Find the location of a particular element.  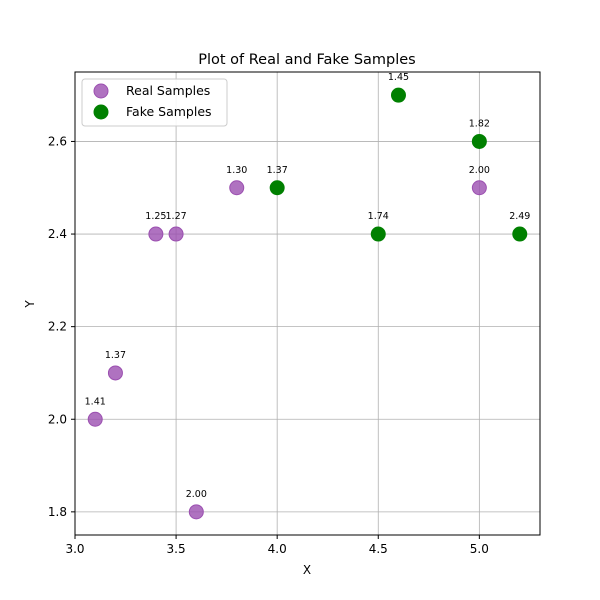

y-axis-ticks: 1.8 2.0 2.2 2.4 2.6 is located at coordinates (61, 326).